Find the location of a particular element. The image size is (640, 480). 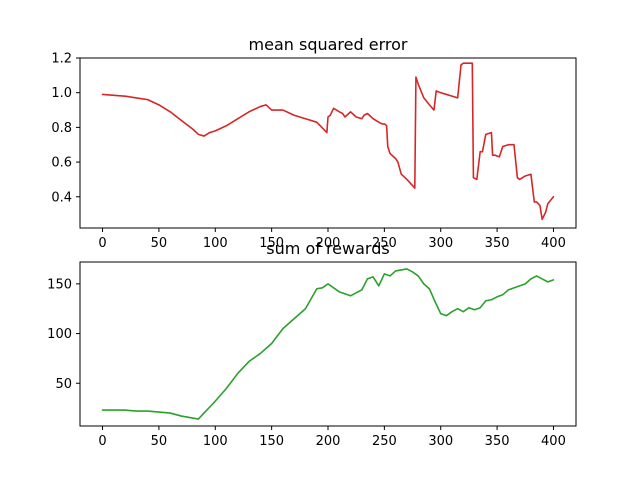

y-tick-label: 0.6 is located at coordinates (61, 163).